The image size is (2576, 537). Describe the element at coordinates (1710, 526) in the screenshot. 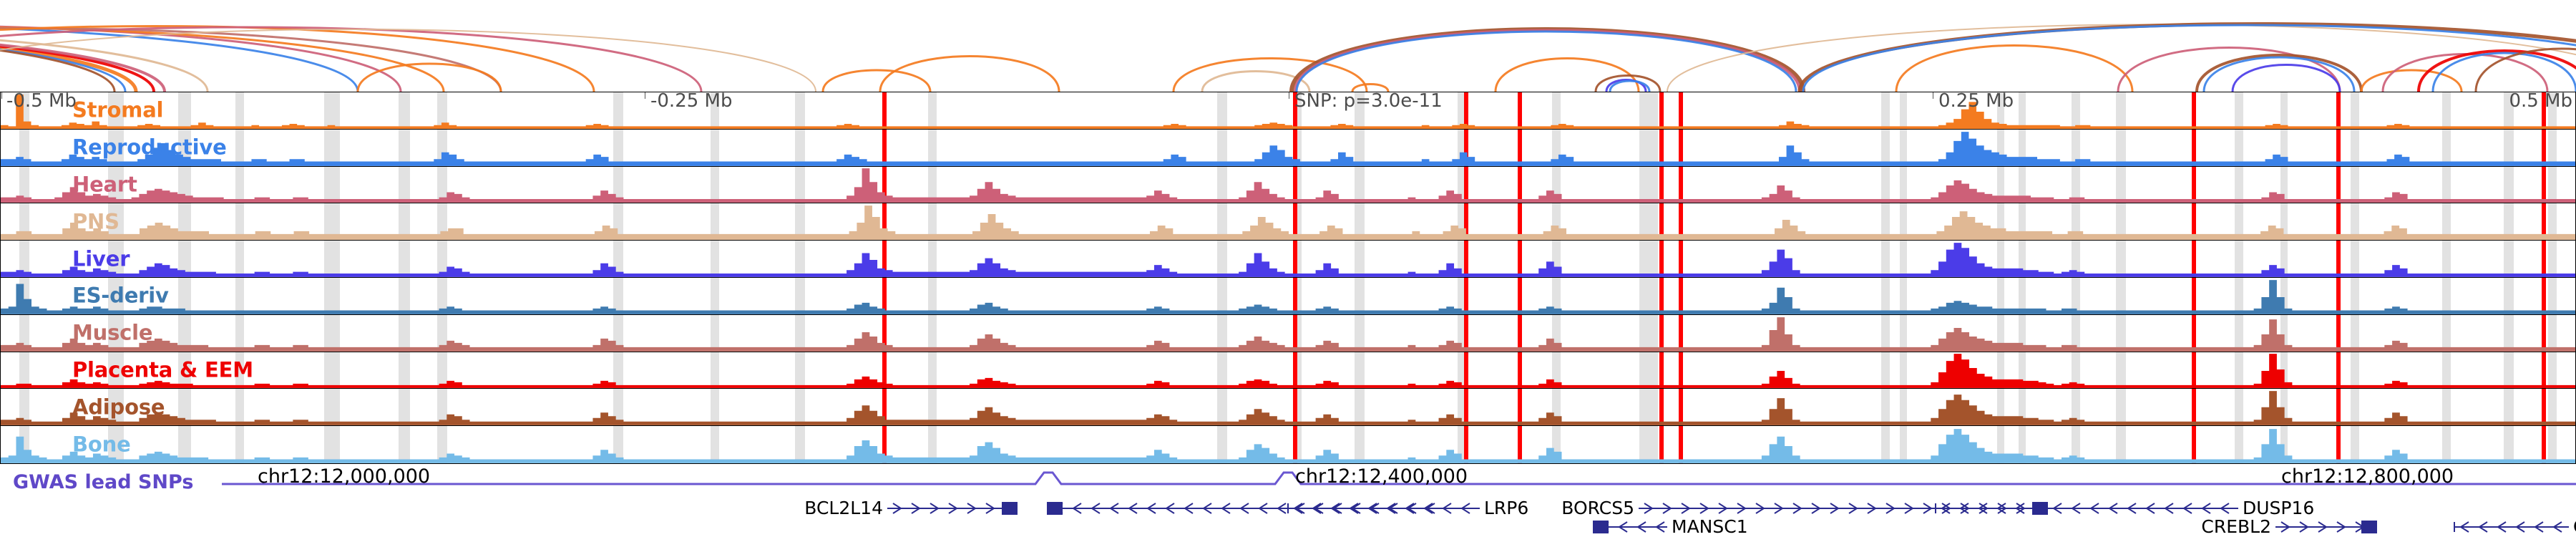

I see `gene-label: MANSC1` at that location.